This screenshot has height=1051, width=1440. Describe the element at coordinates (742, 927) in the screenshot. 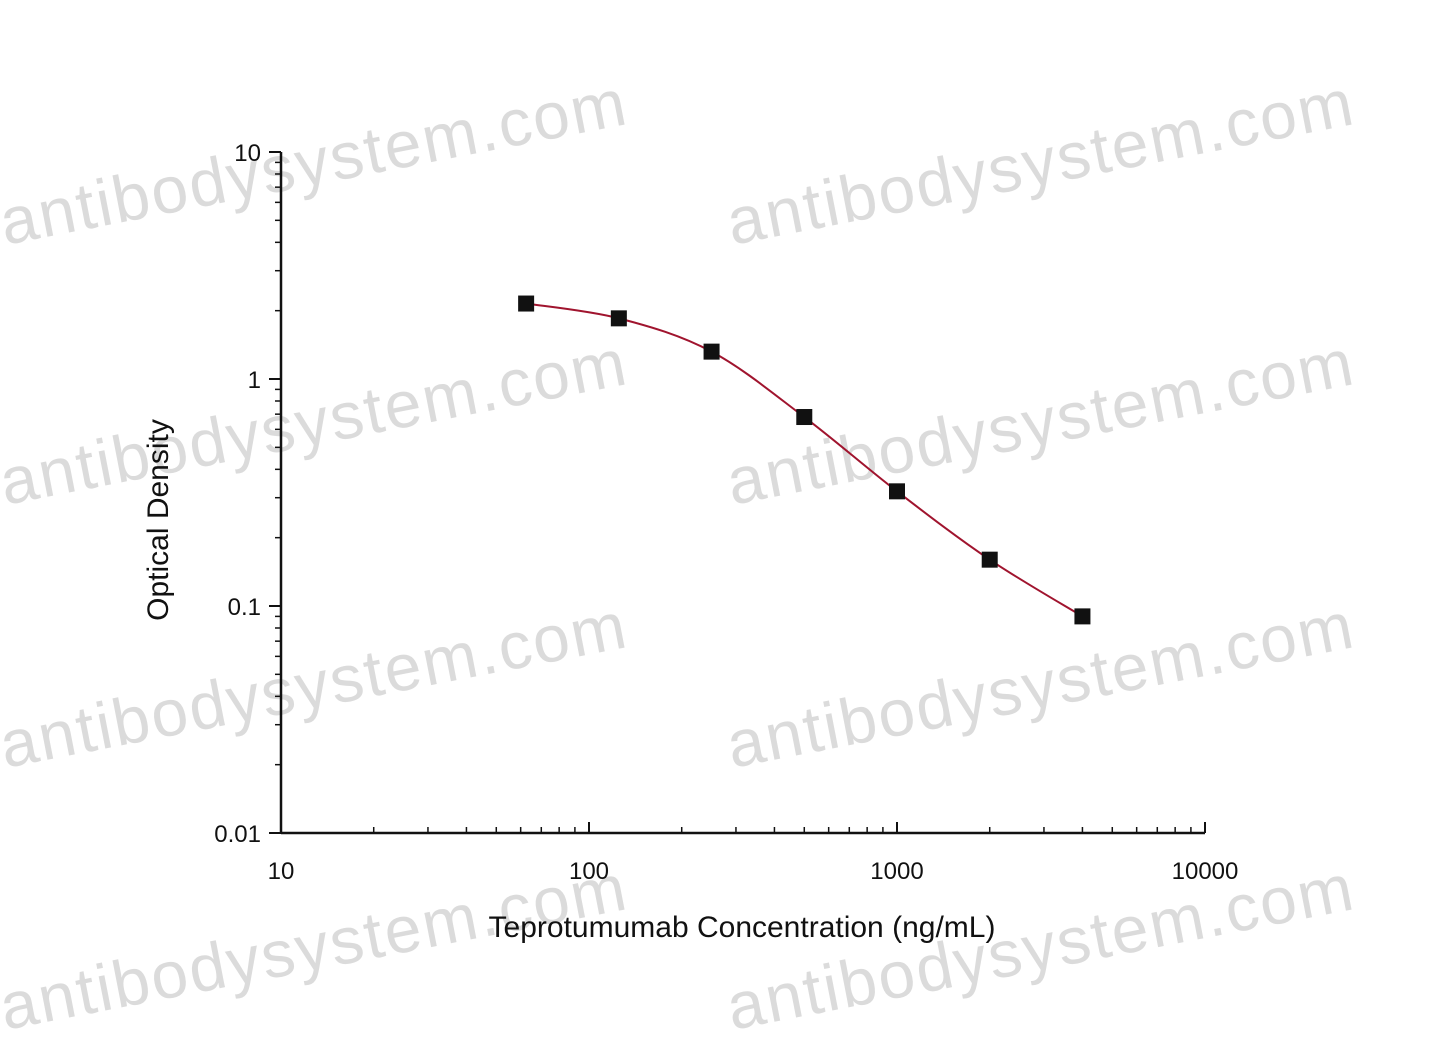

I see `x-axis-title: Teprotumumab Concentration (ng/mL)` at that location.